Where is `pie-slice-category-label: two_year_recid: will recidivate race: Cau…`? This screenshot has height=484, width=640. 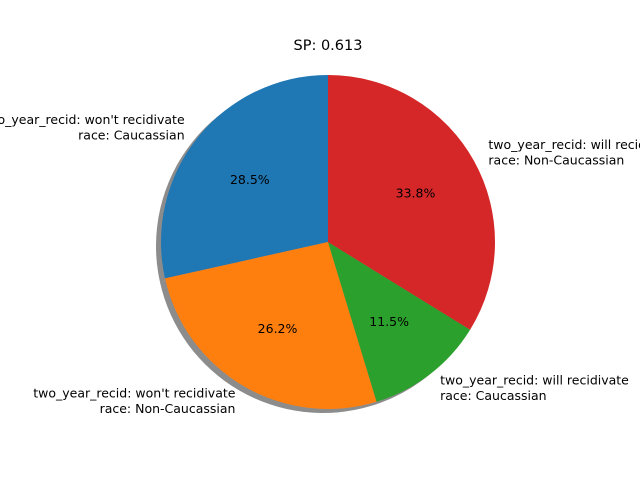 pie-slice-category-label: two_year_recid: will recidivate race: Cau… is located at coordinates (534, 387).